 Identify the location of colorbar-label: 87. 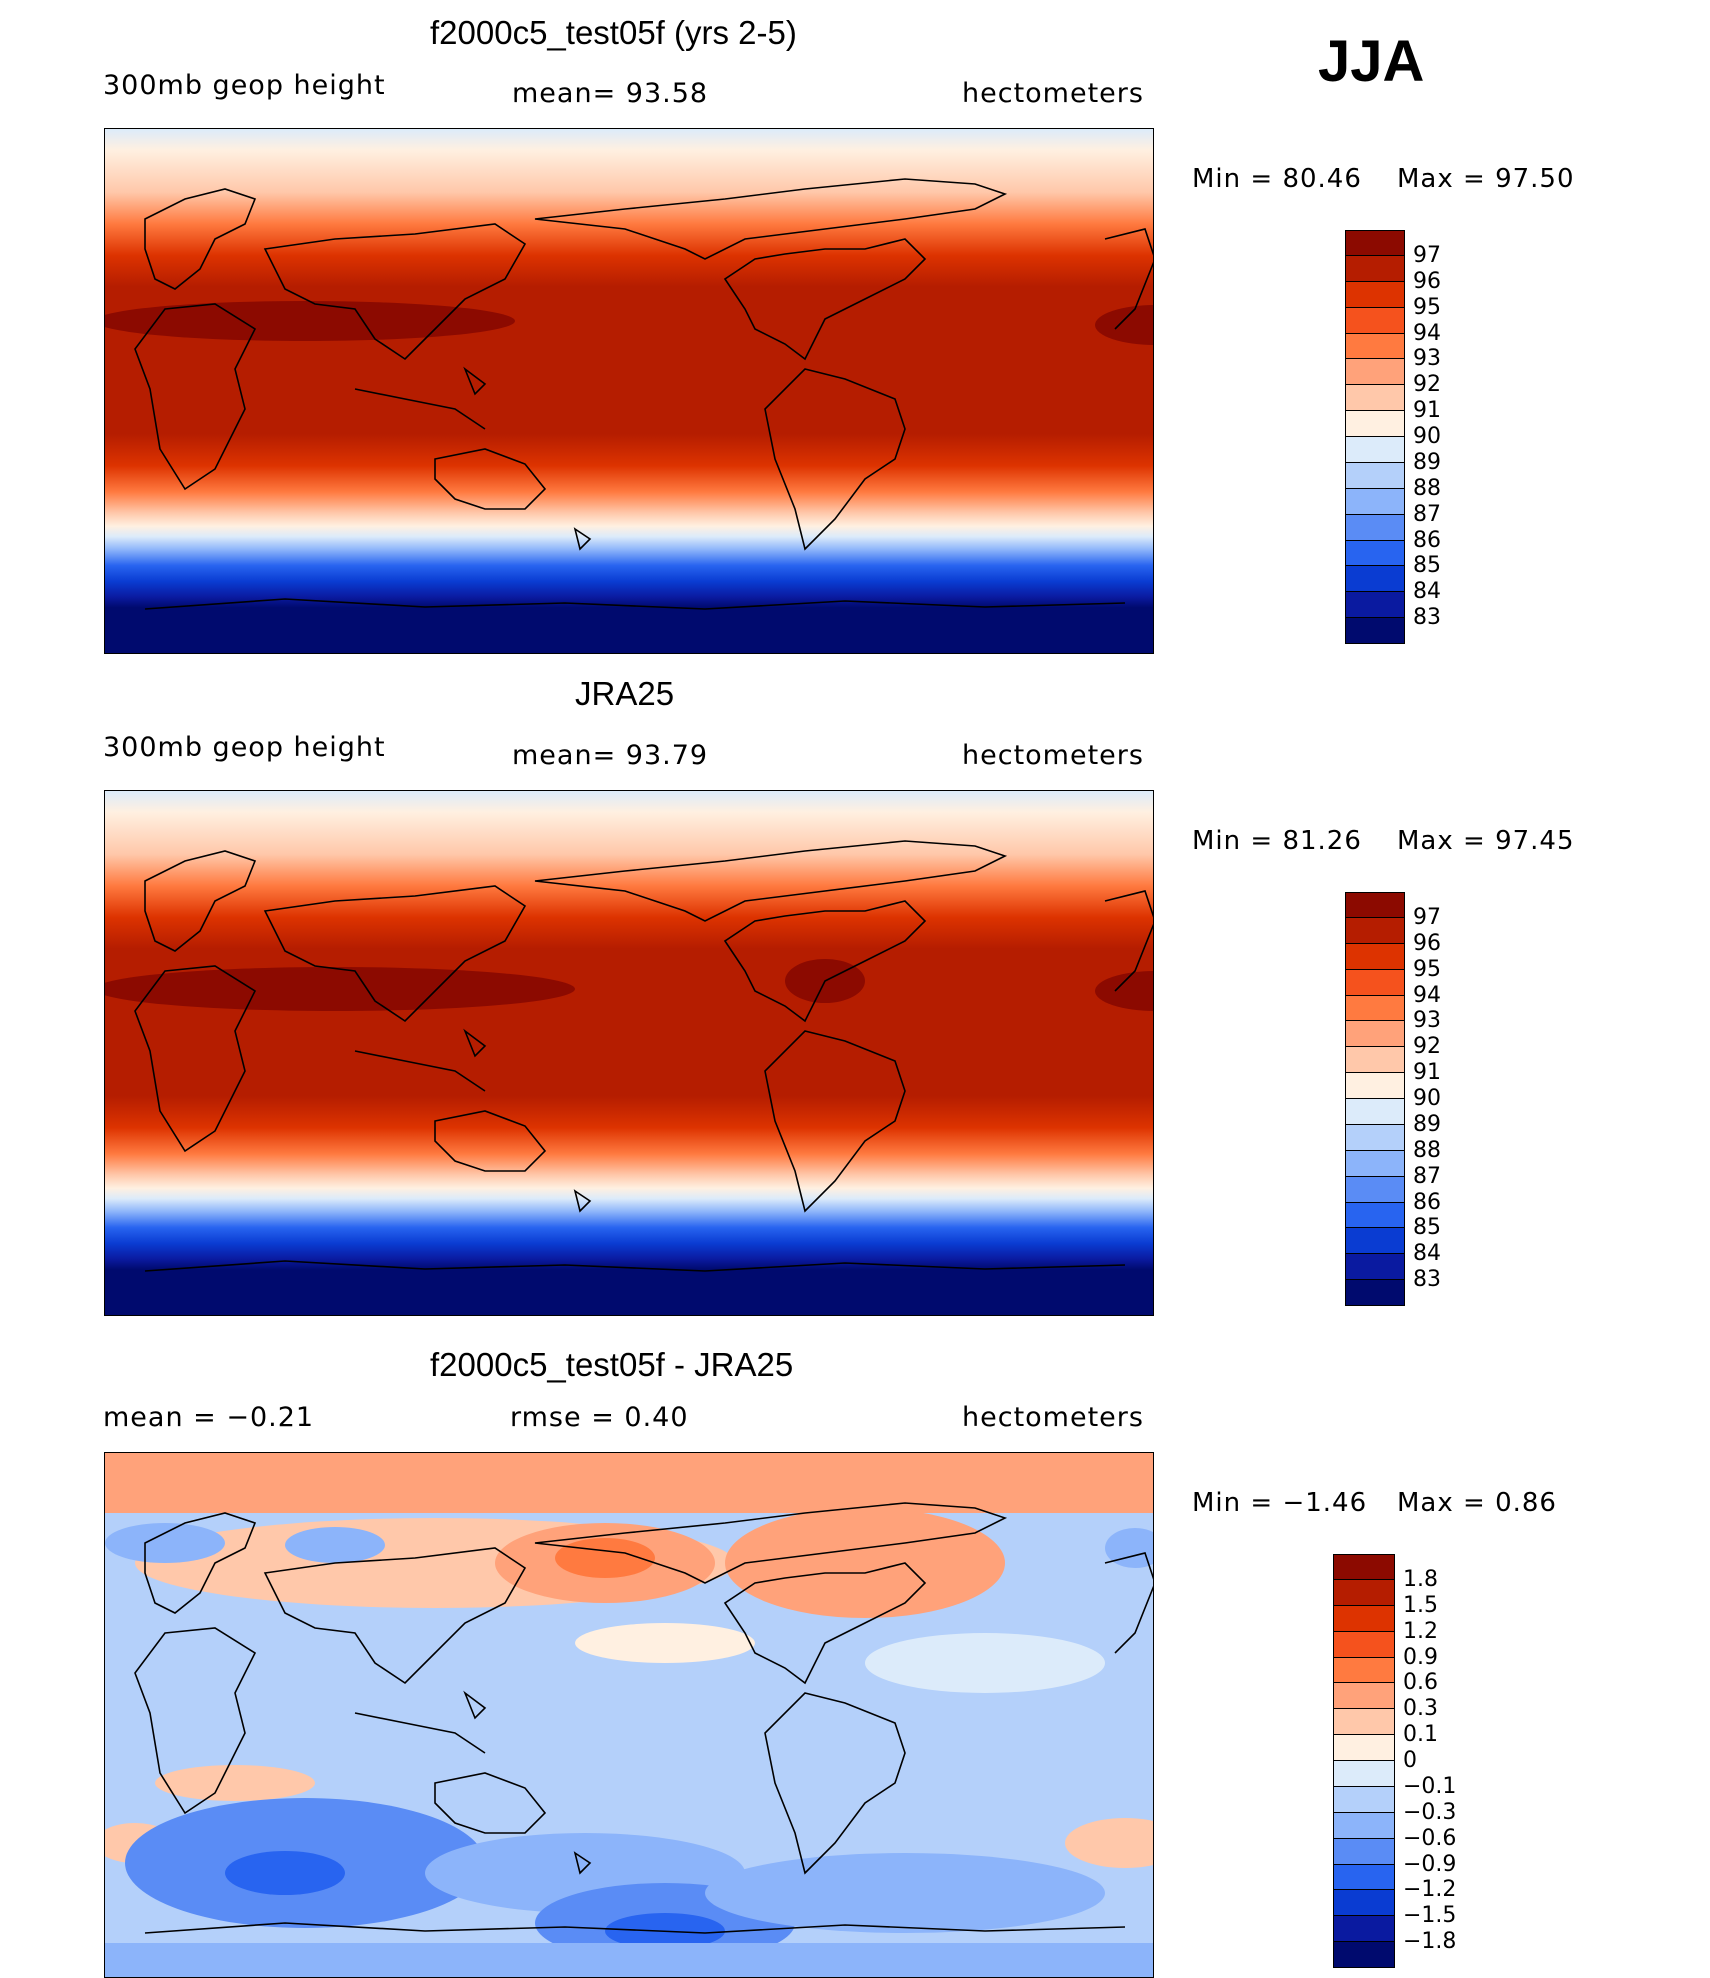
(1427, 514).